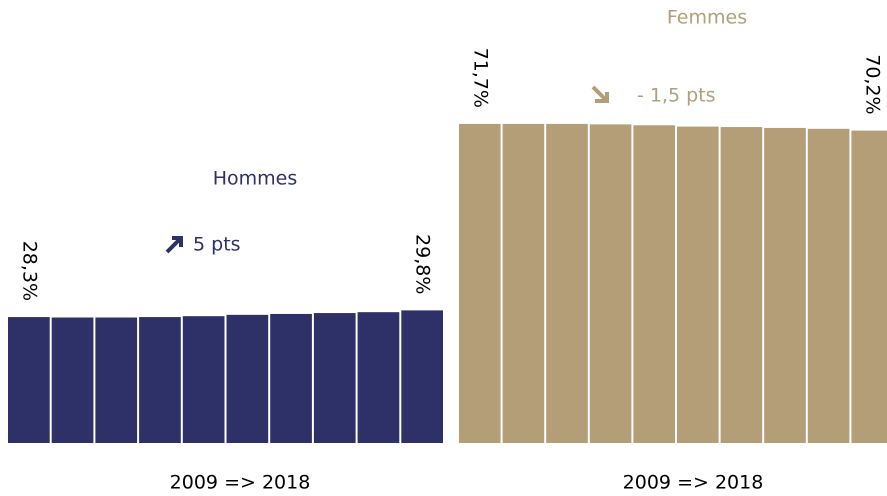 The width and height of the screenshot is (887, 496). What do you see at coordinates (174, 245) in the screenshot?
I see `up-arrow` at bounding box center [174, 245].